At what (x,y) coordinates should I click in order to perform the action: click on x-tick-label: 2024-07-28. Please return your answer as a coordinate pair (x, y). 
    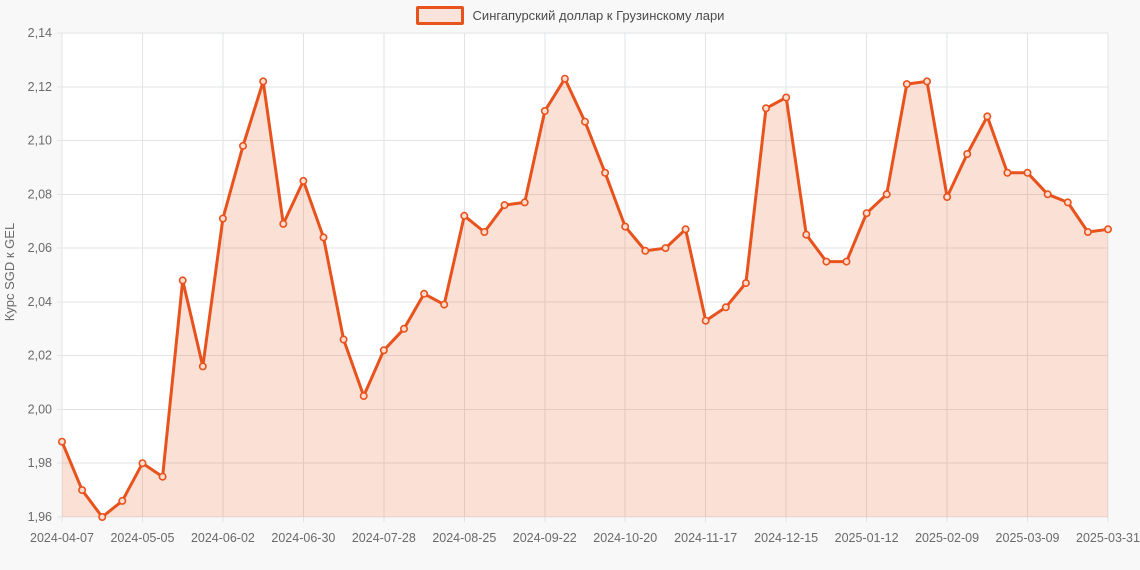
    Looking at the image, I should click on (384, 538).